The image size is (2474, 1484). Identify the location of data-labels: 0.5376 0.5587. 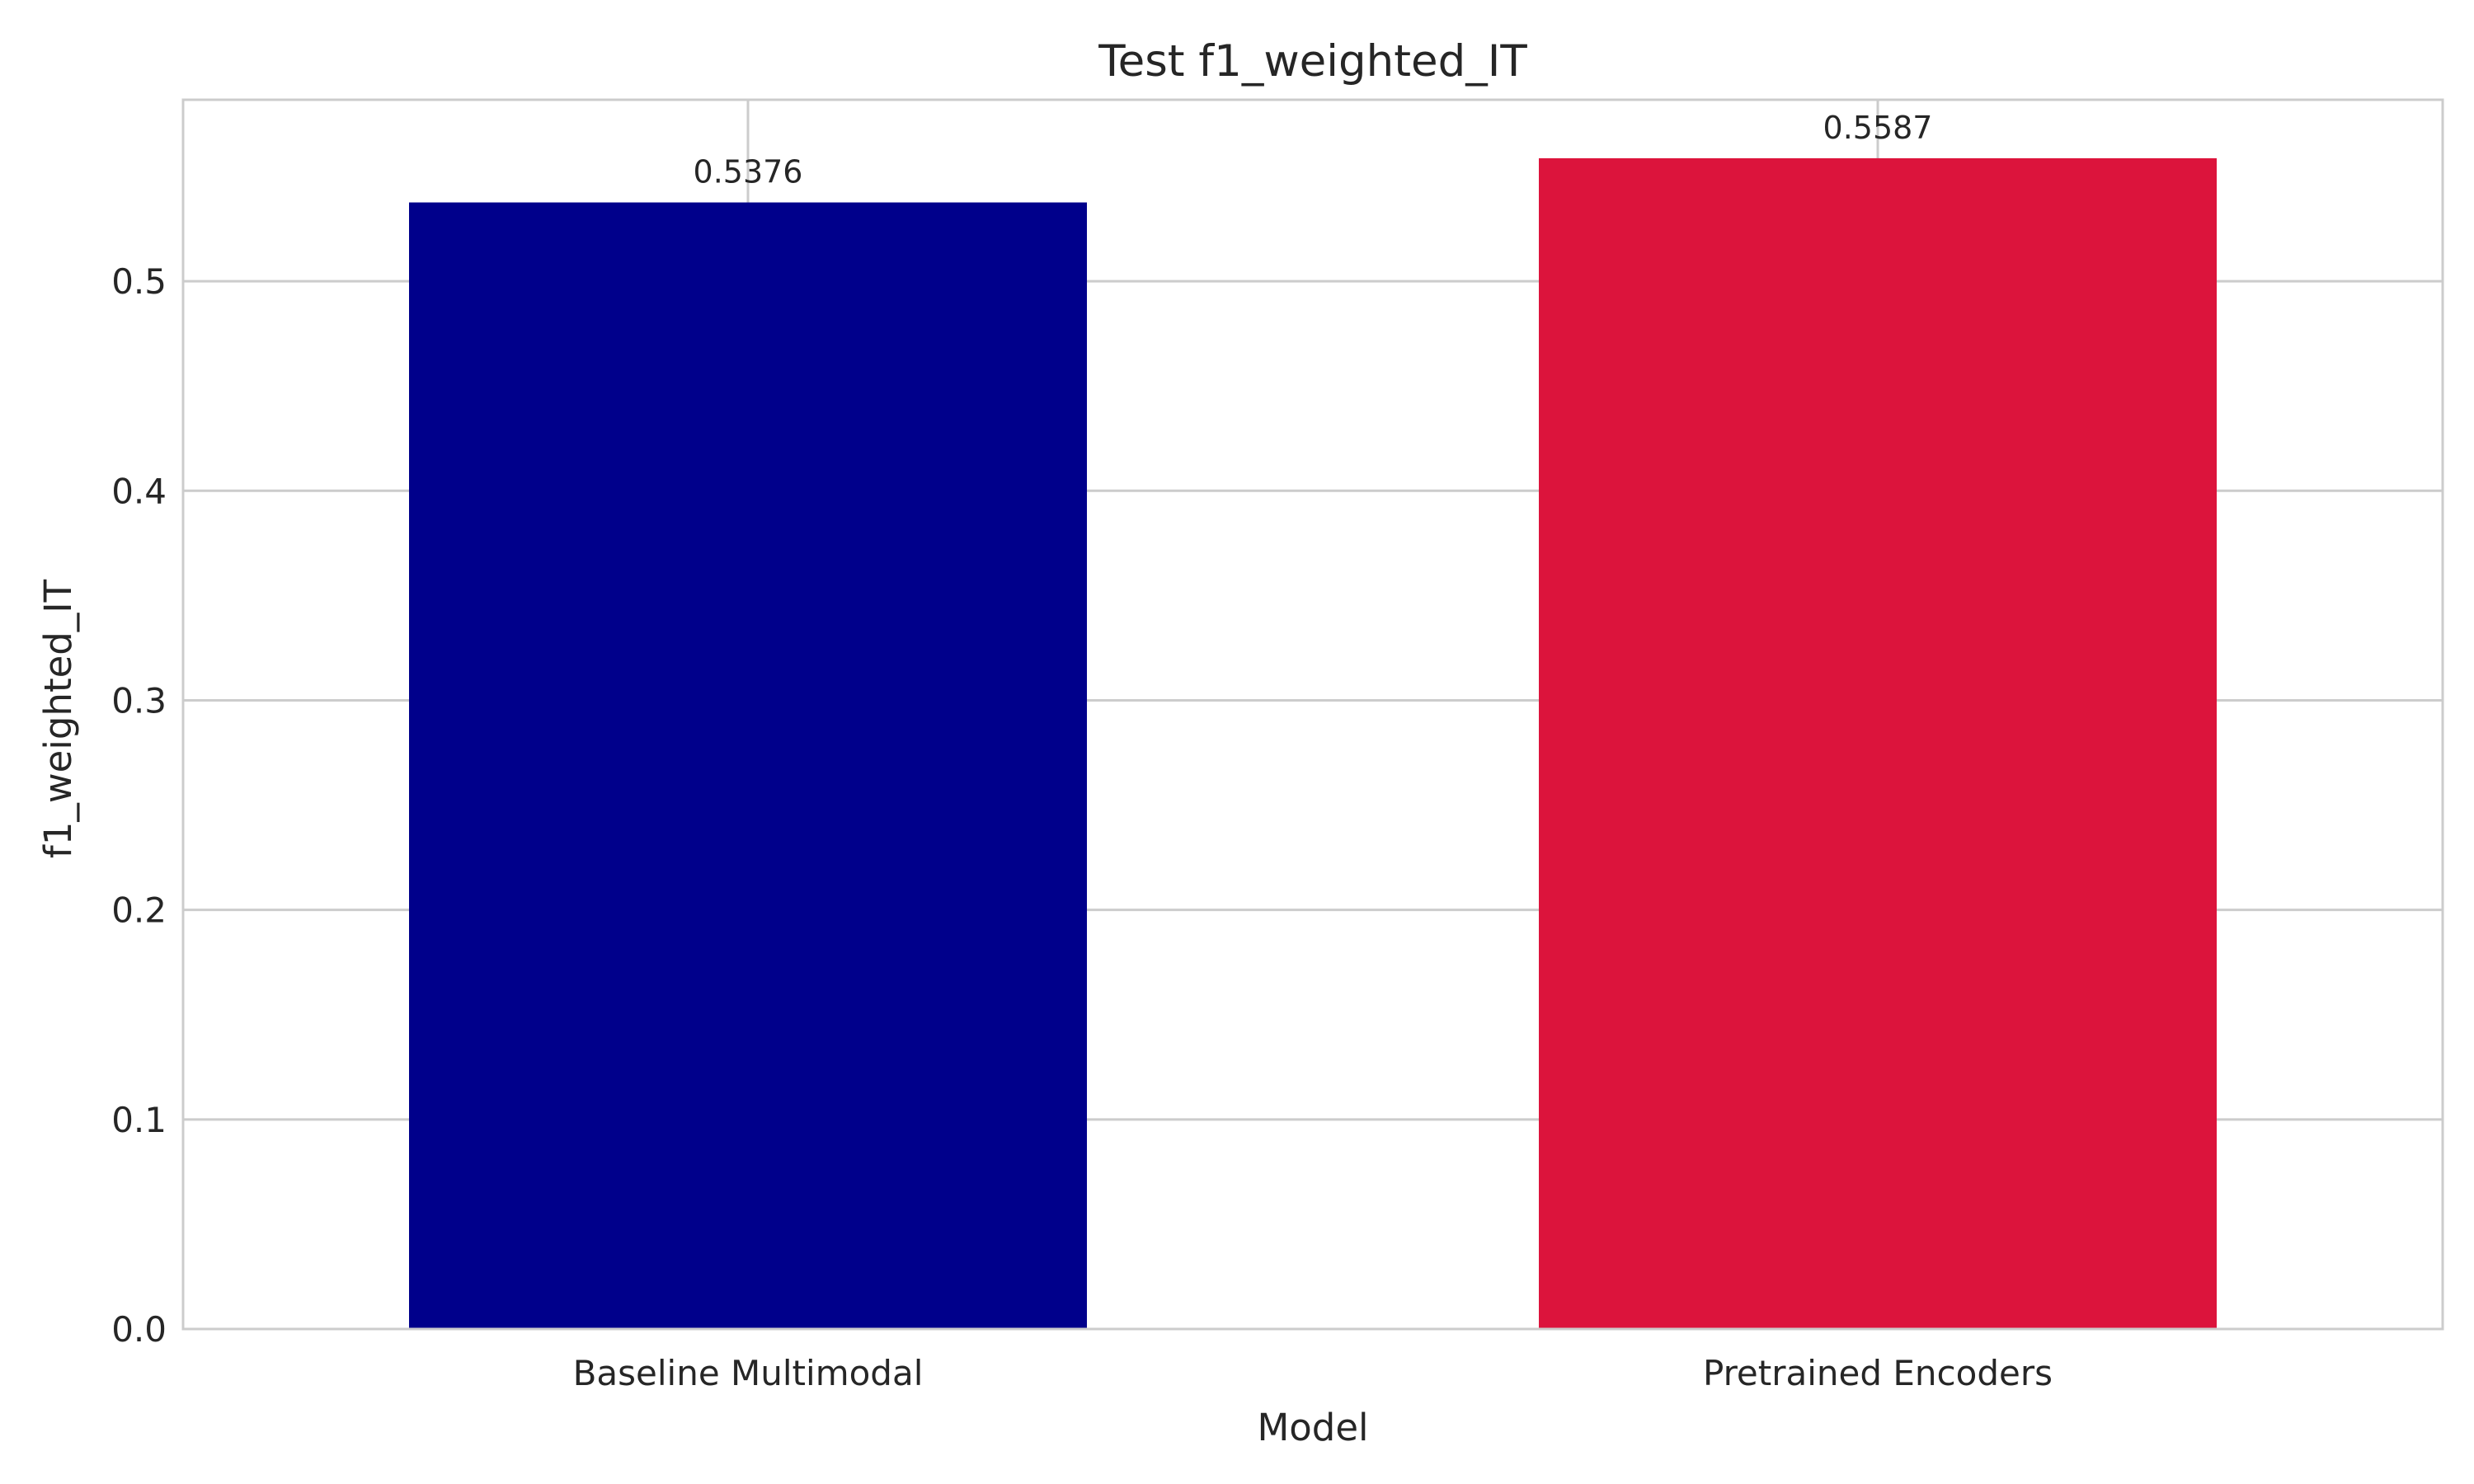
(1313, 150).